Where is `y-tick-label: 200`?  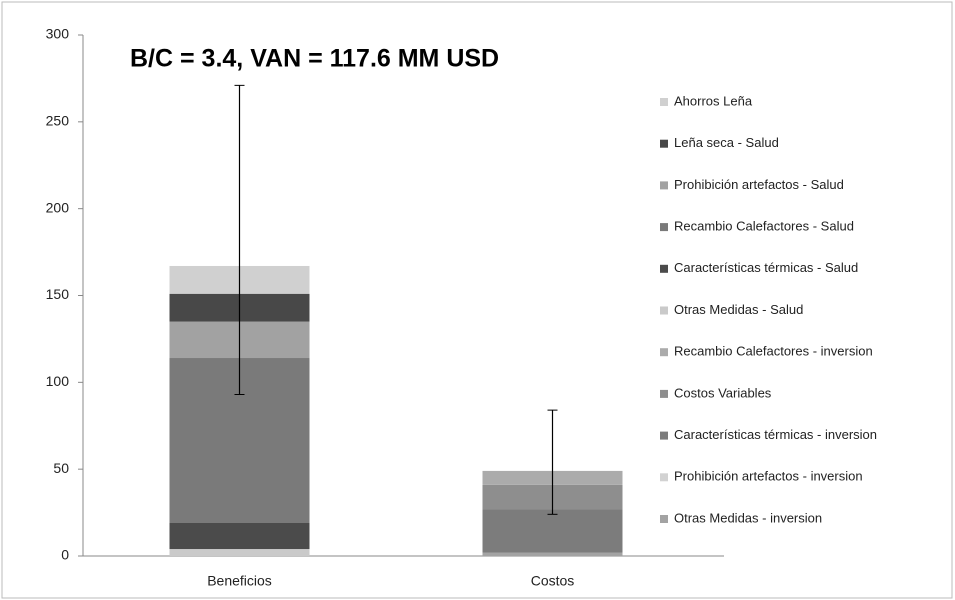 y-tick-label: 200 is located at coordinates (58, 207).